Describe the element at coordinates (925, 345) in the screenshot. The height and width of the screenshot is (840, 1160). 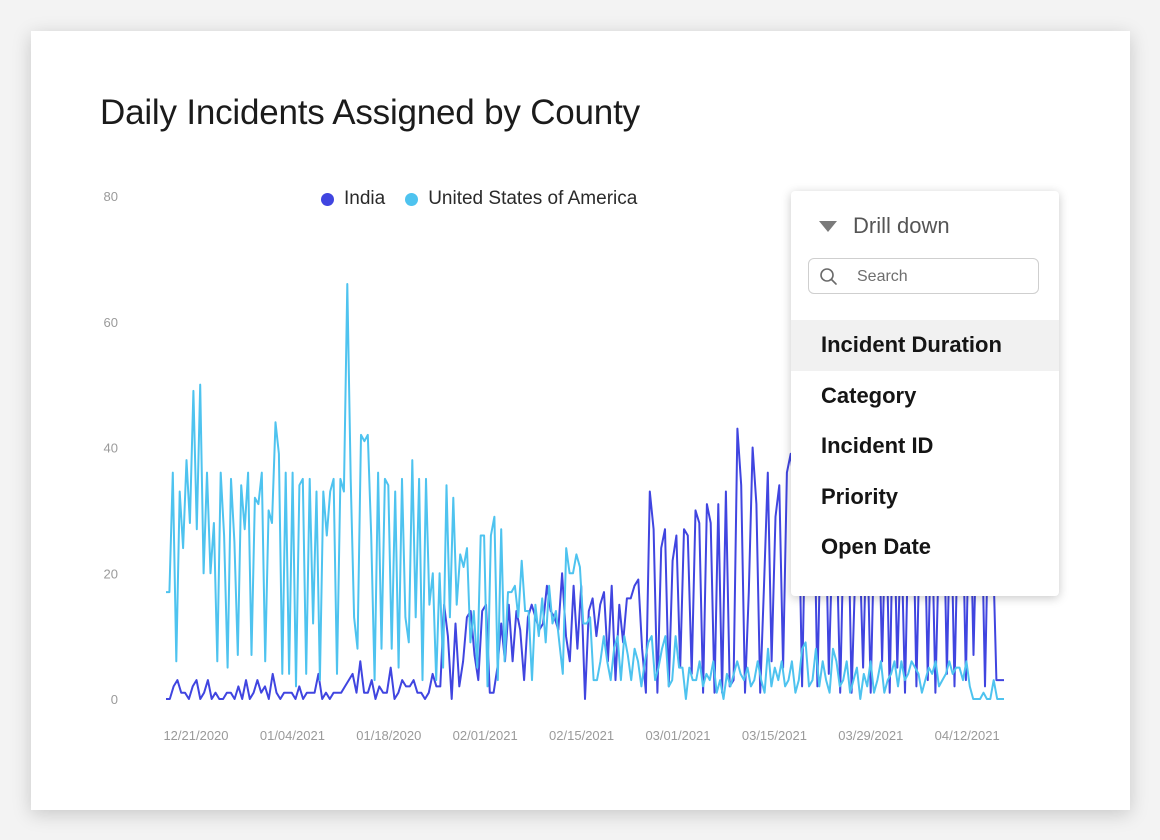
I see `menu-item-incident-duration: Incident Duration` at that location.